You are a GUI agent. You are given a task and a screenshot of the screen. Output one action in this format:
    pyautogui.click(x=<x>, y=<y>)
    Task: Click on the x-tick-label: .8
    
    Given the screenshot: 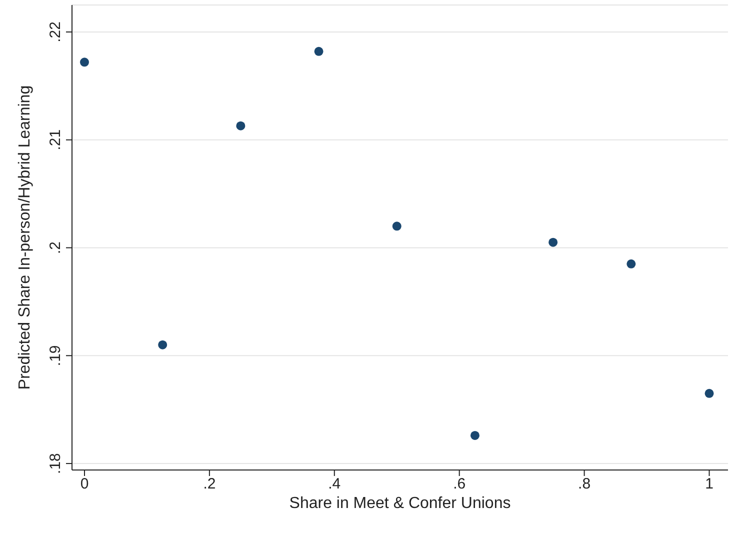 What is the action you would take?
    pyautogui.click(x=584, y=484)
    